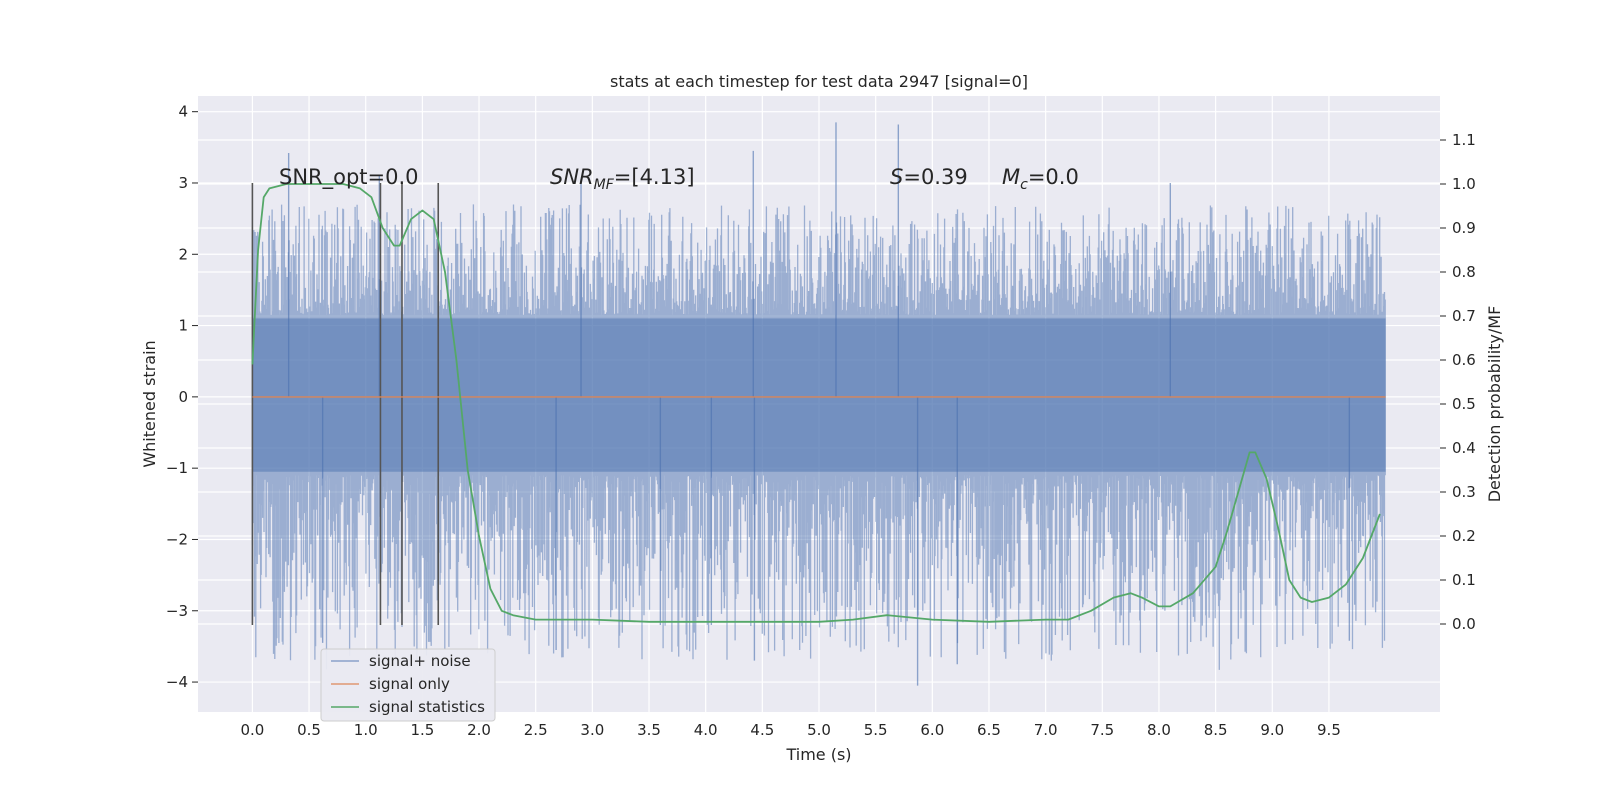  I want to click on y-tick-label-right: 0.9, so click(1464, 228).